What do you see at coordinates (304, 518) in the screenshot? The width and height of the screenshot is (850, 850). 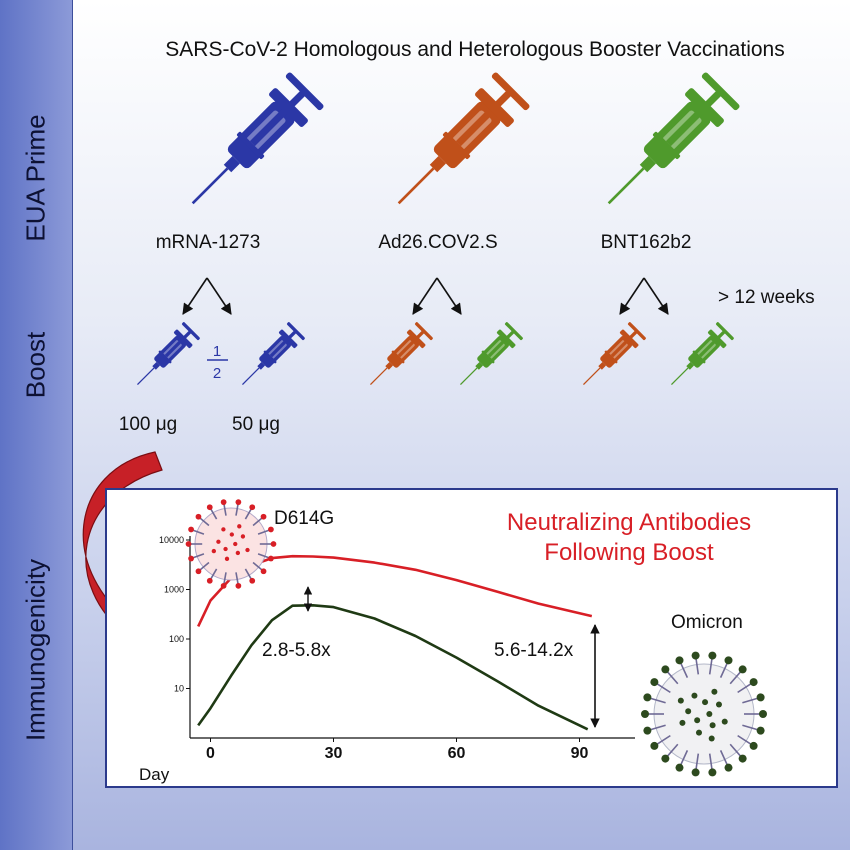 I see `variant-label-d614g: D614G` at bounding box center [304, 518].